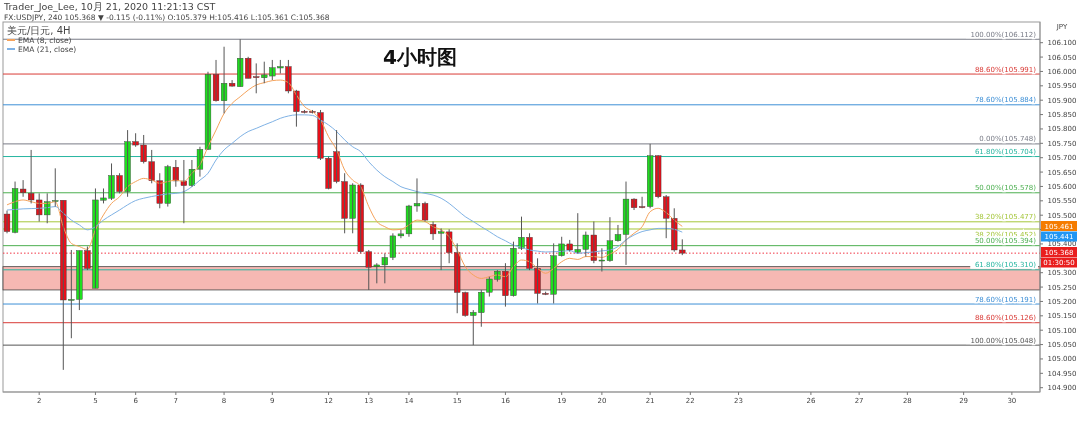 This screenshot has height=426, width=1080. What do you see at coordinates (109, 6) in the screenshot?
I see `text: Trader_Joe_Lee, 10月 21, 2020 11:21:13 CST` at bounding box center [109, 6].